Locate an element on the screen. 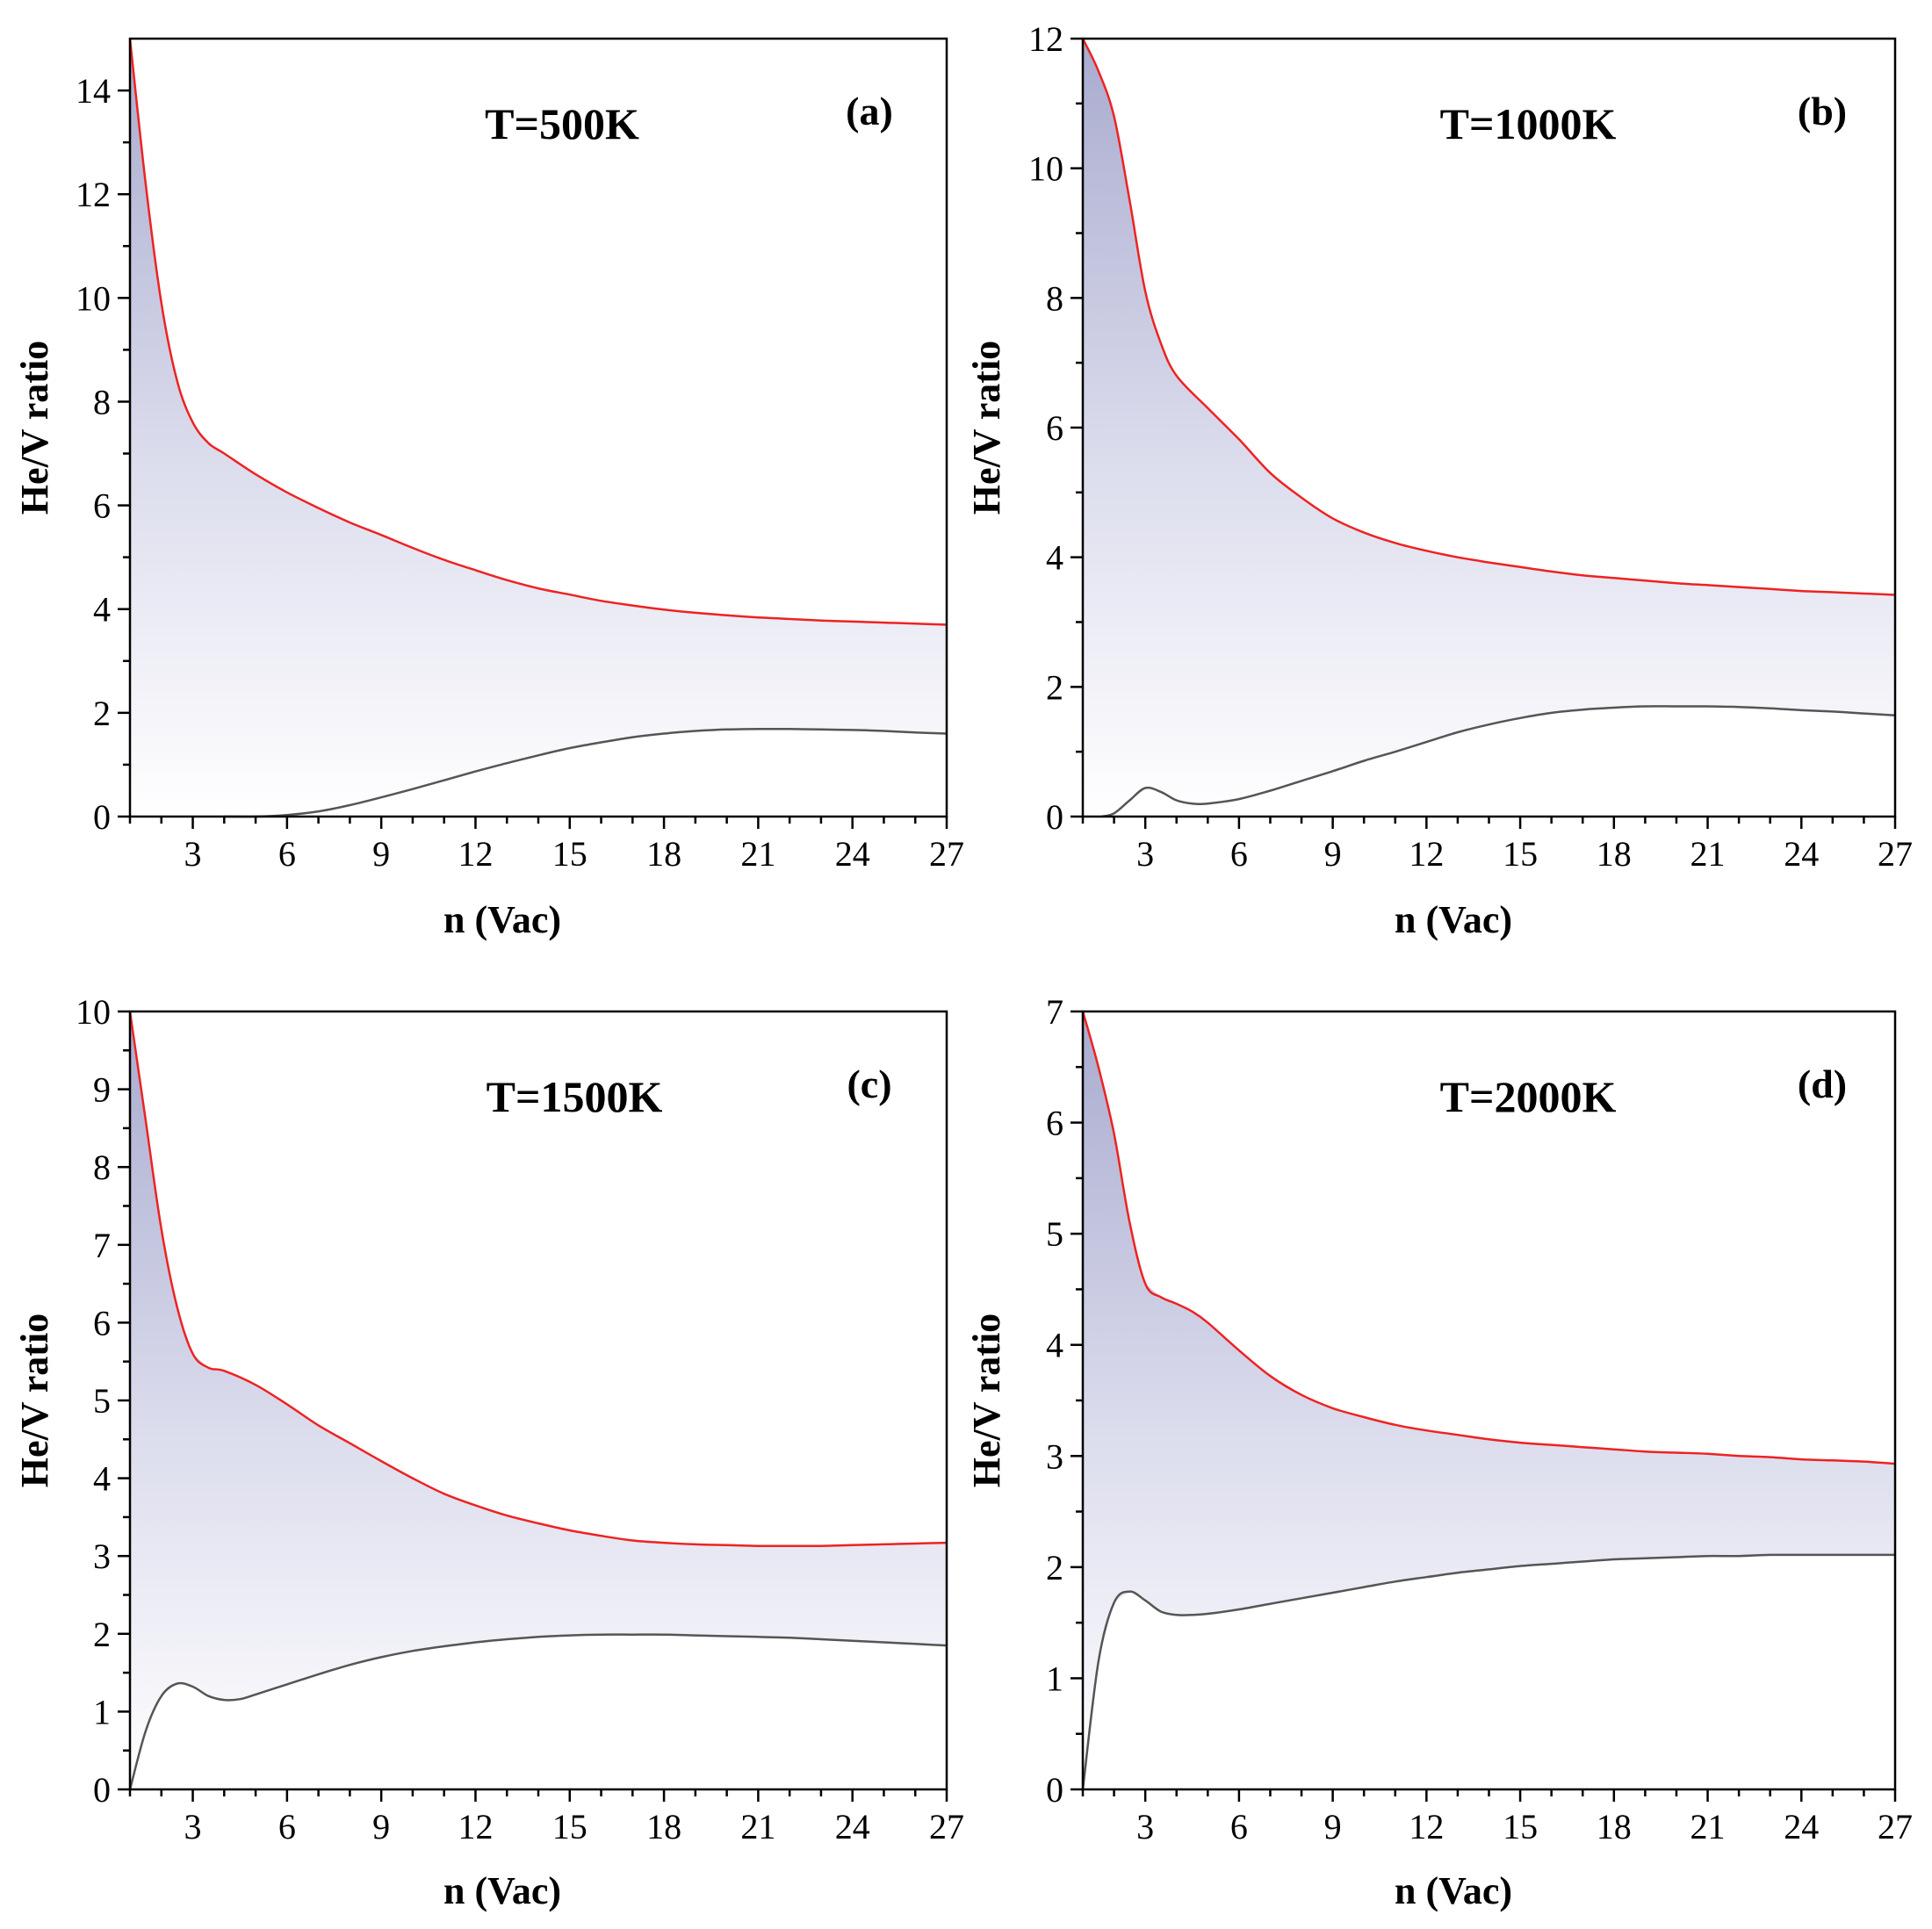  panel-tag: (c) is located at coordinates (869, 1084).